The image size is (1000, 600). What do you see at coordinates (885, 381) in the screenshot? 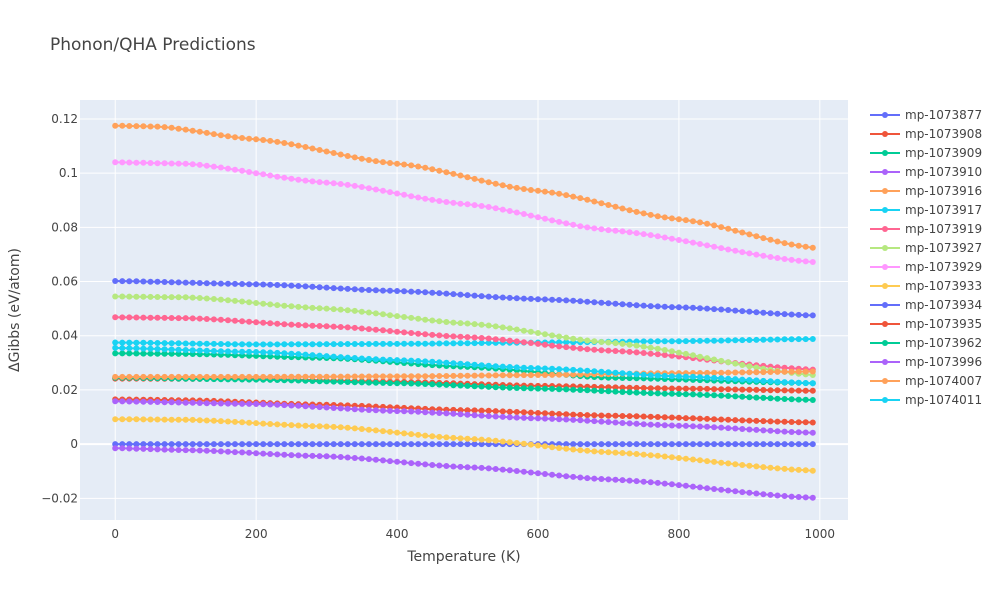
I see `legend-swatch-marker` at bounding box center [885, 381].